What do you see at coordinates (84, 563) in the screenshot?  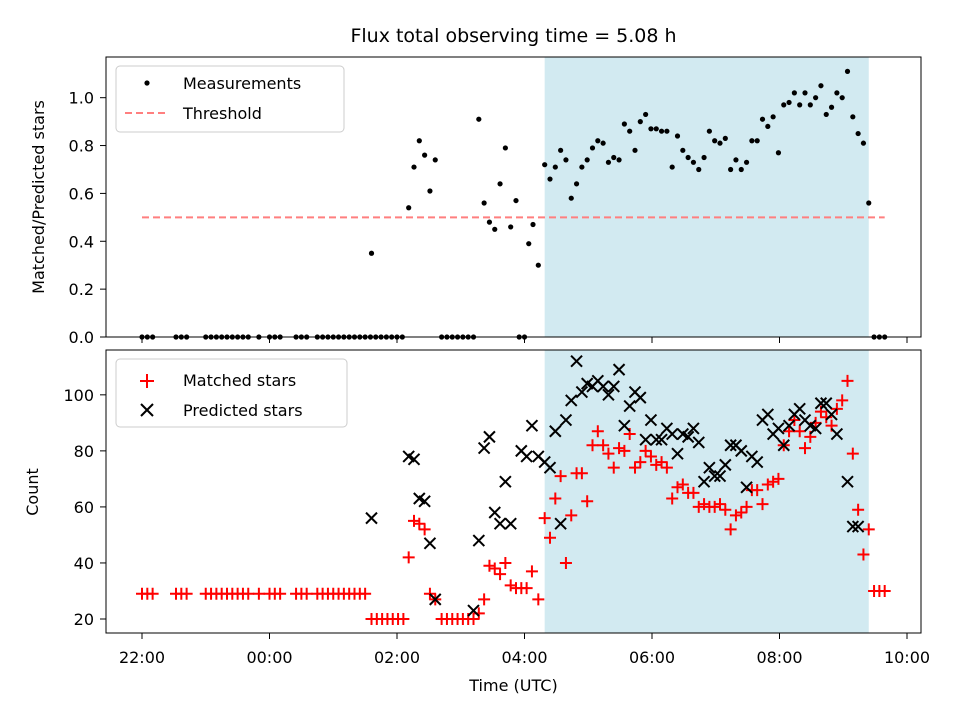 I see `y-tick-label: 40` at bounding box center [84, 563].